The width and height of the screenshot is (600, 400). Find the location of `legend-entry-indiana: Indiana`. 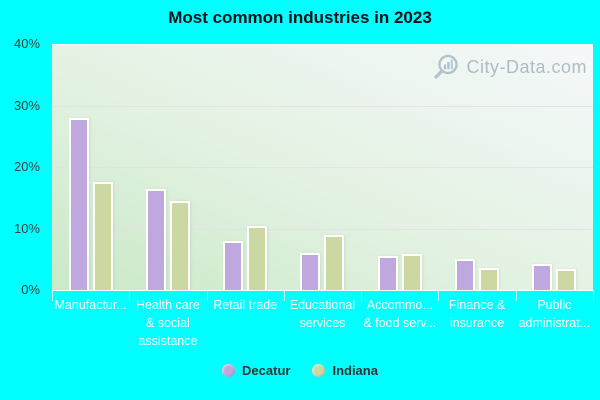

legend-entry-indiana: Indiana is located at coordinates (345, 370).